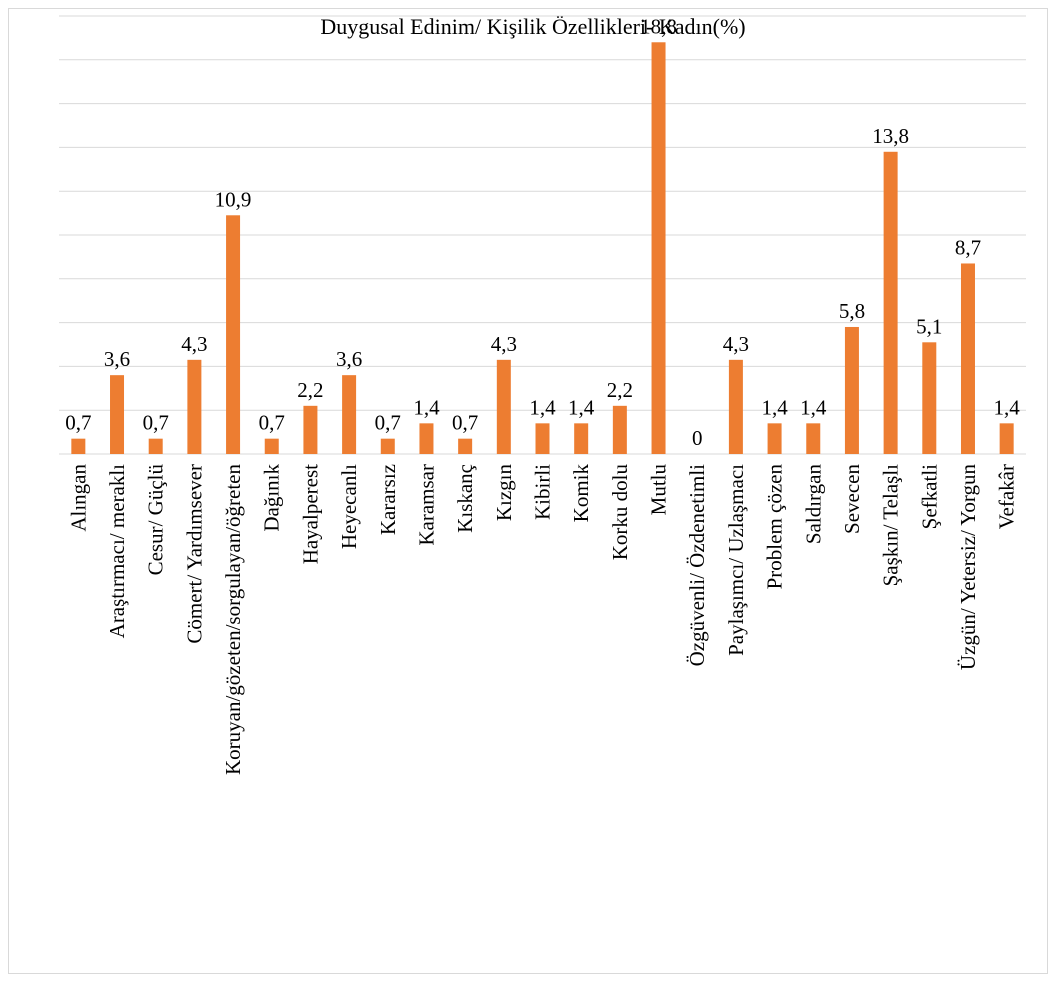  Describe the element at coordinates (736, 560) in the screenshot. I see `category-label: Paylaşımcı/ Uzlaşmacı` at that location.